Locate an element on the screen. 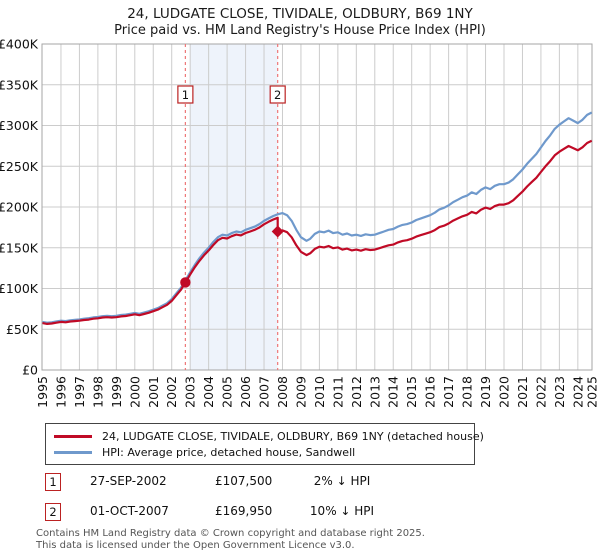 Image resolution: width=600 pixels, height=560 pixels. svg-text: 2021 is located at coordinates (522, 392).